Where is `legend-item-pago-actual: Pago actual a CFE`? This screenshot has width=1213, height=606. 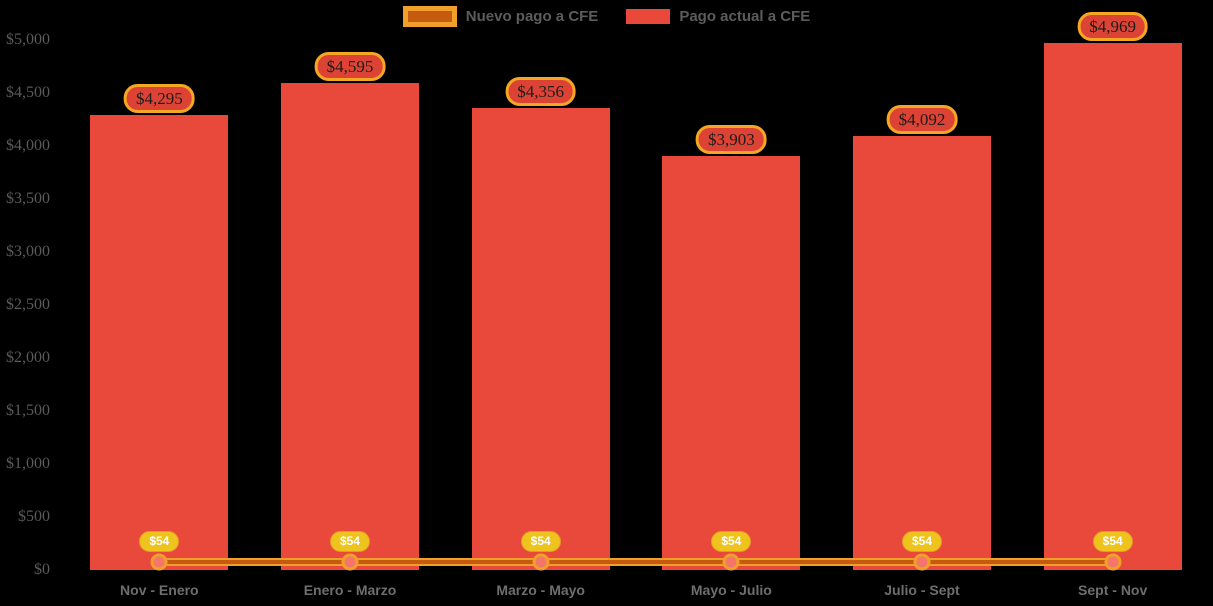 legend-item-pago-actual: Pago actual a CFE is located at coordinates (718, 16).